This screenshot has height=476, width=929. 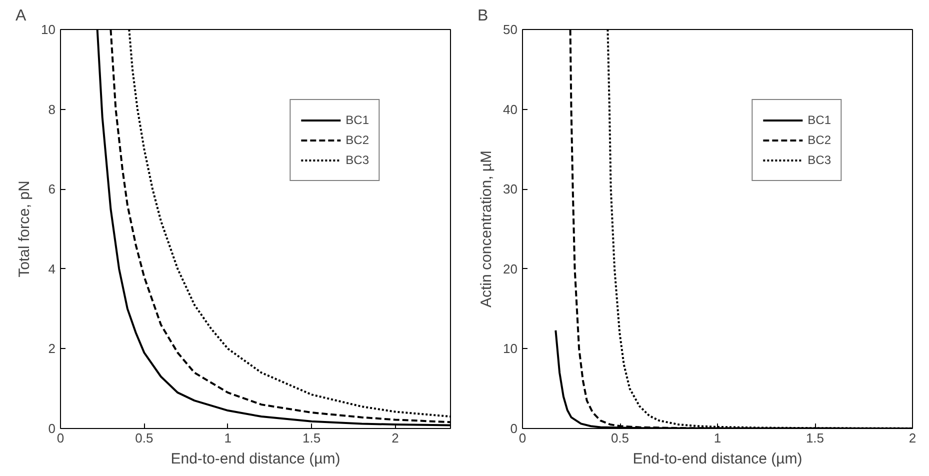 I want to click on y-tick-label: 8, so click(x=52, y=109).